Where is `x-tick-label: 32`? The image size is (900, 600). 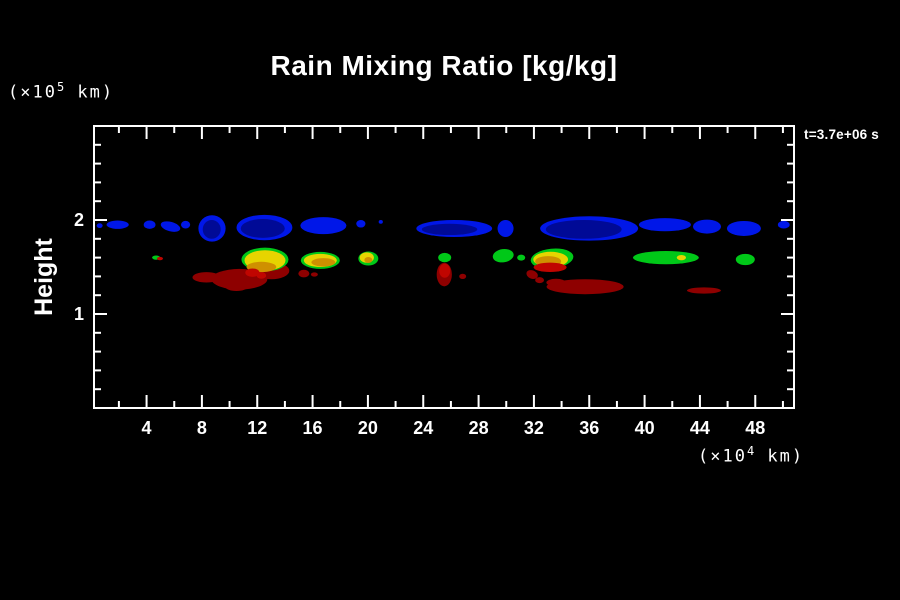
x-tick-label: 32 is located at coordinates (534, 428).